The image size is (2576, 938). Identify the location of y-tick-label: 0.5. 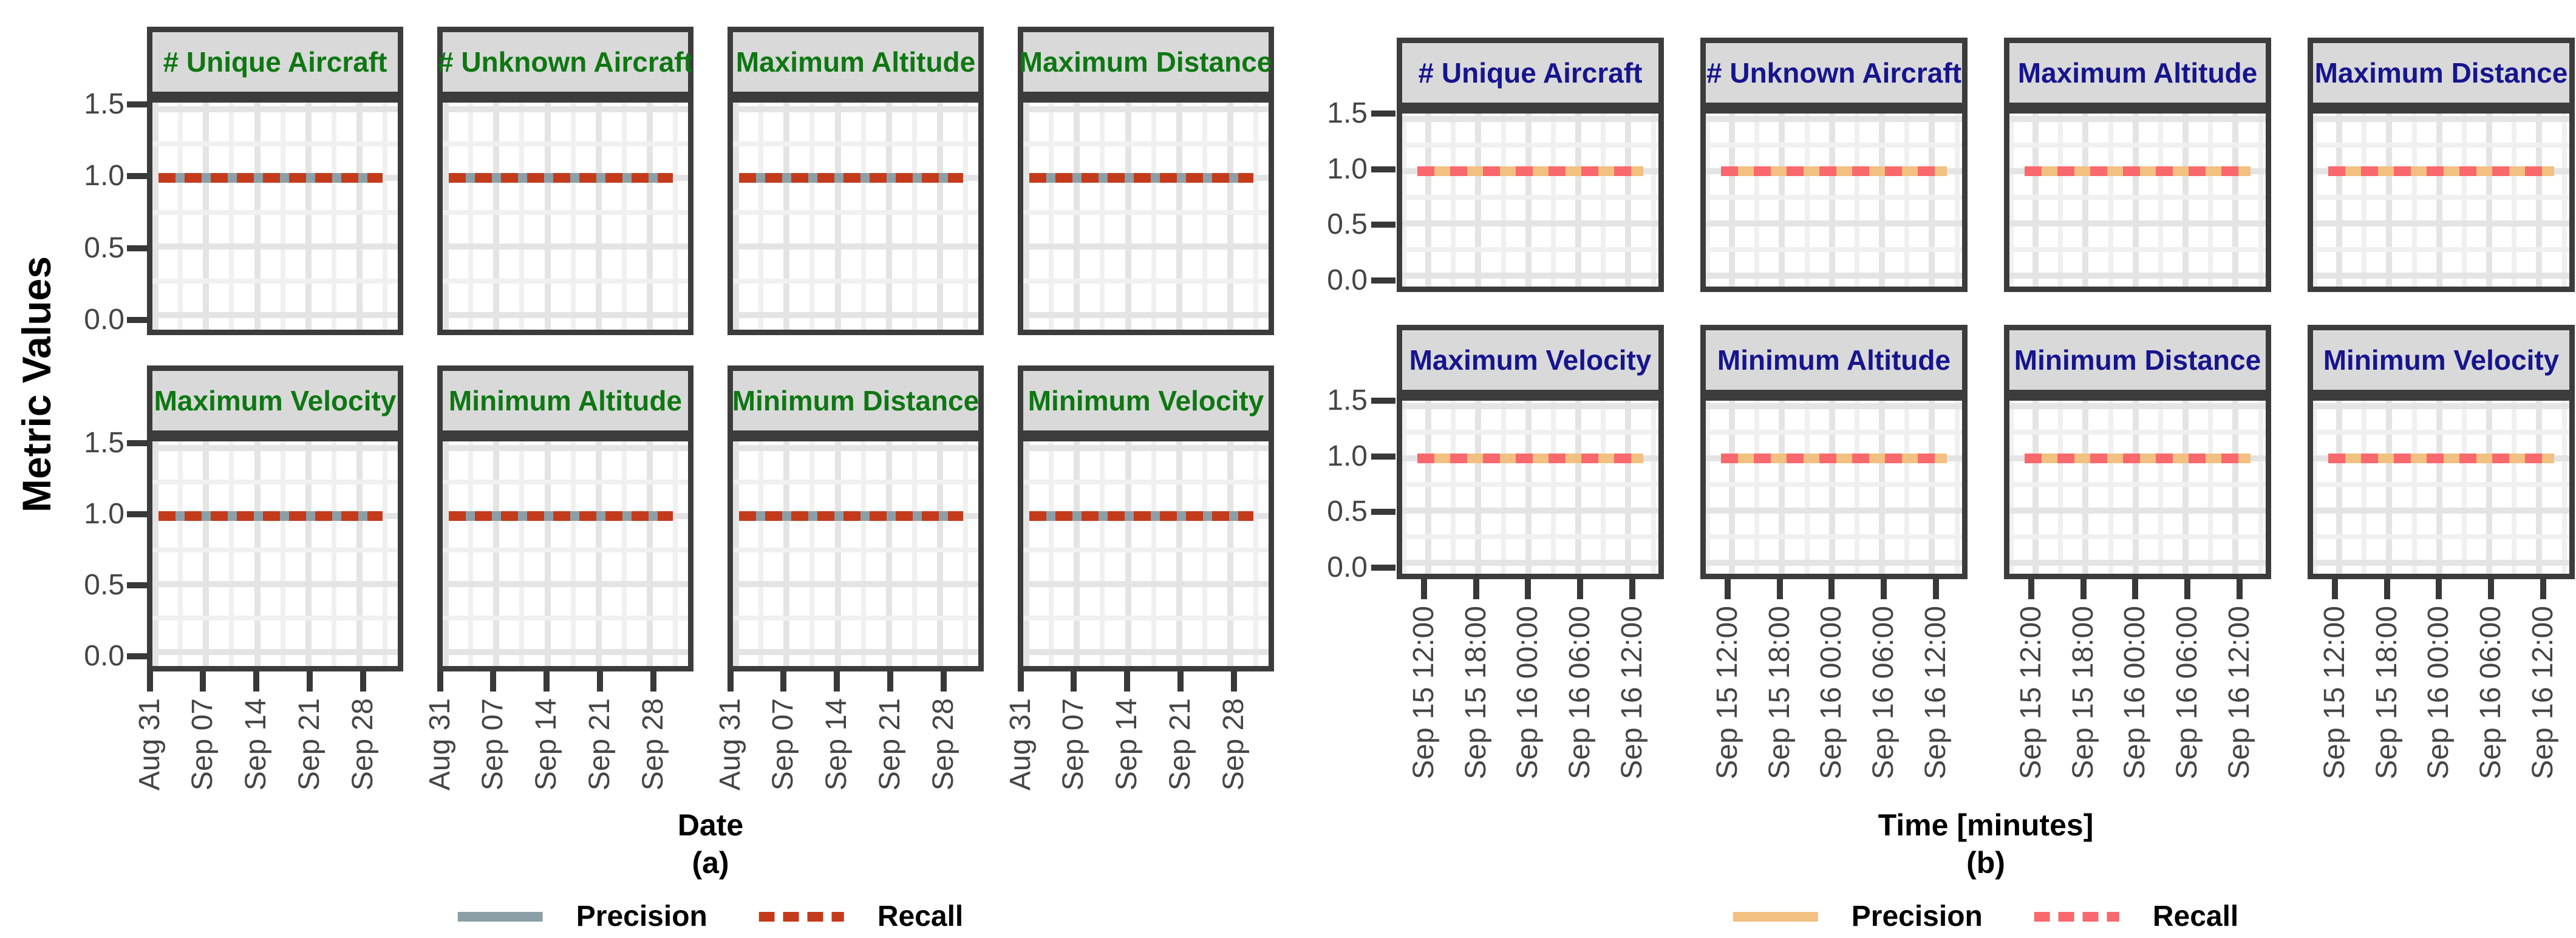
(1347, 511).